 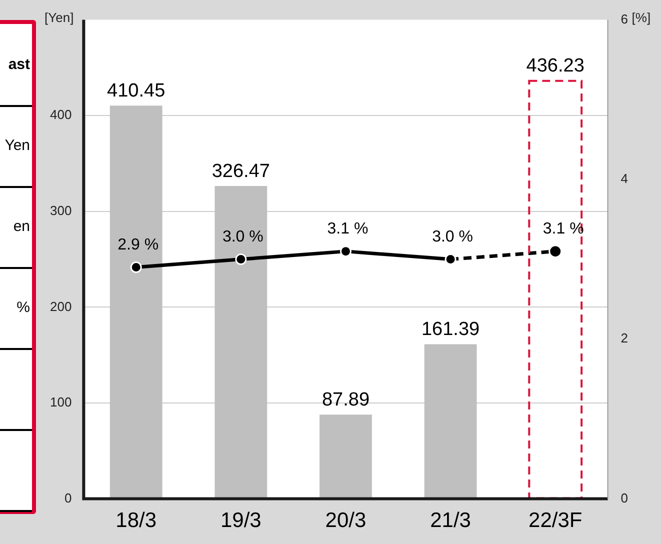 I want to click on x-tick-label: 20/3, so click(x=345, y=520).